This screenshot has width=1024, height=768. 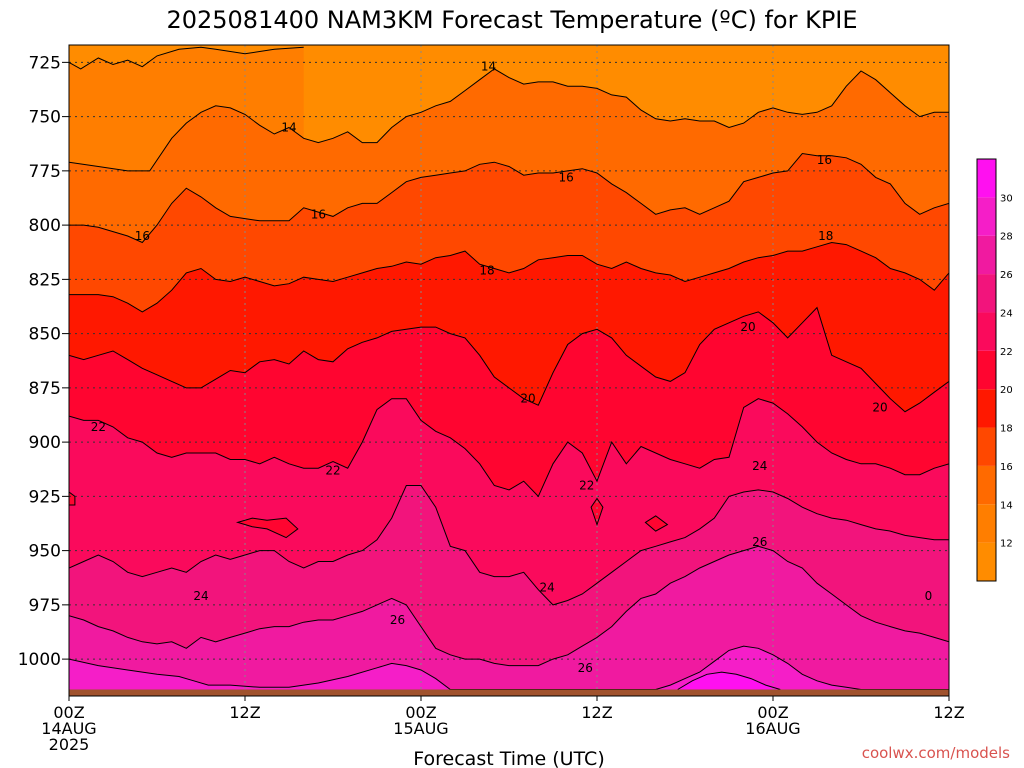 I want to click on x-tick-label-60-0: 12Z, so click(x=948, y=712).